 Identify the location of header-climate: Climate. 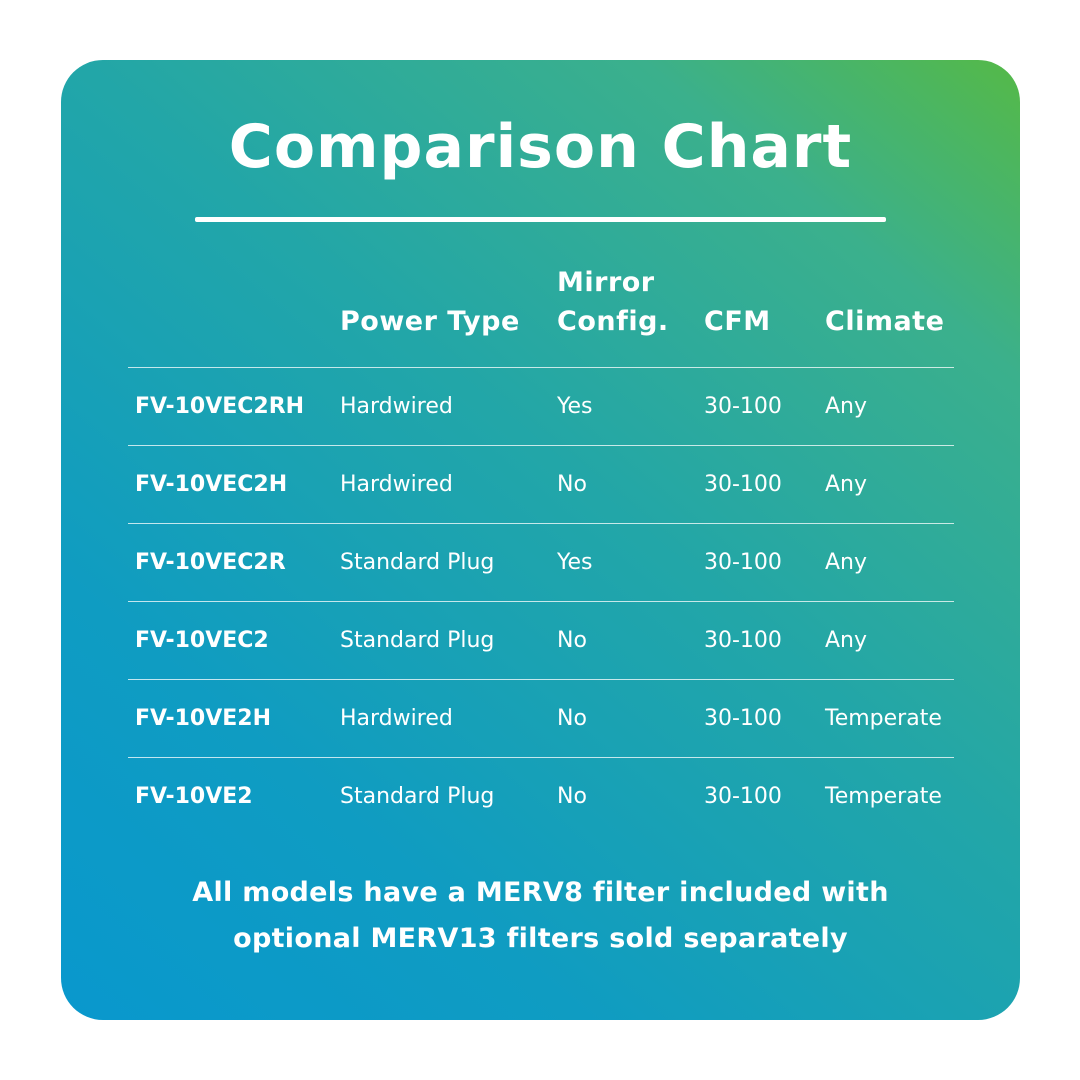
(885, 321).